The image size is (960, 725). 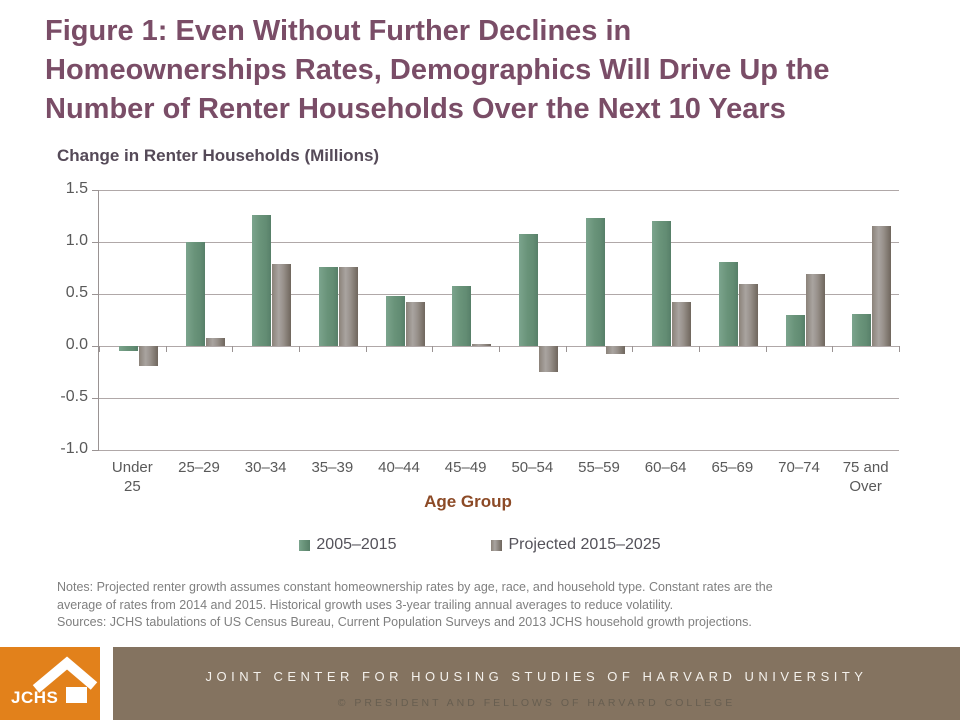 What do you see at coordinates (332, 467) in the screenshot?
I see `x-tick-label: 35–39` at bounding box center [332, 467].